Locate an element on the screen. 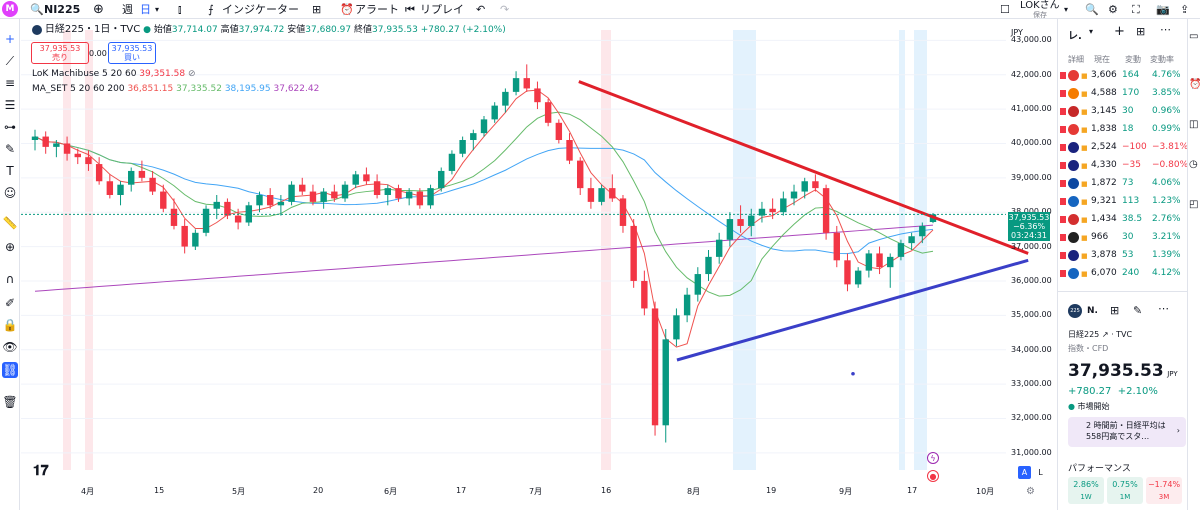  legend-title: 日経225・1日・TVC is located at coordinates (92, 29).